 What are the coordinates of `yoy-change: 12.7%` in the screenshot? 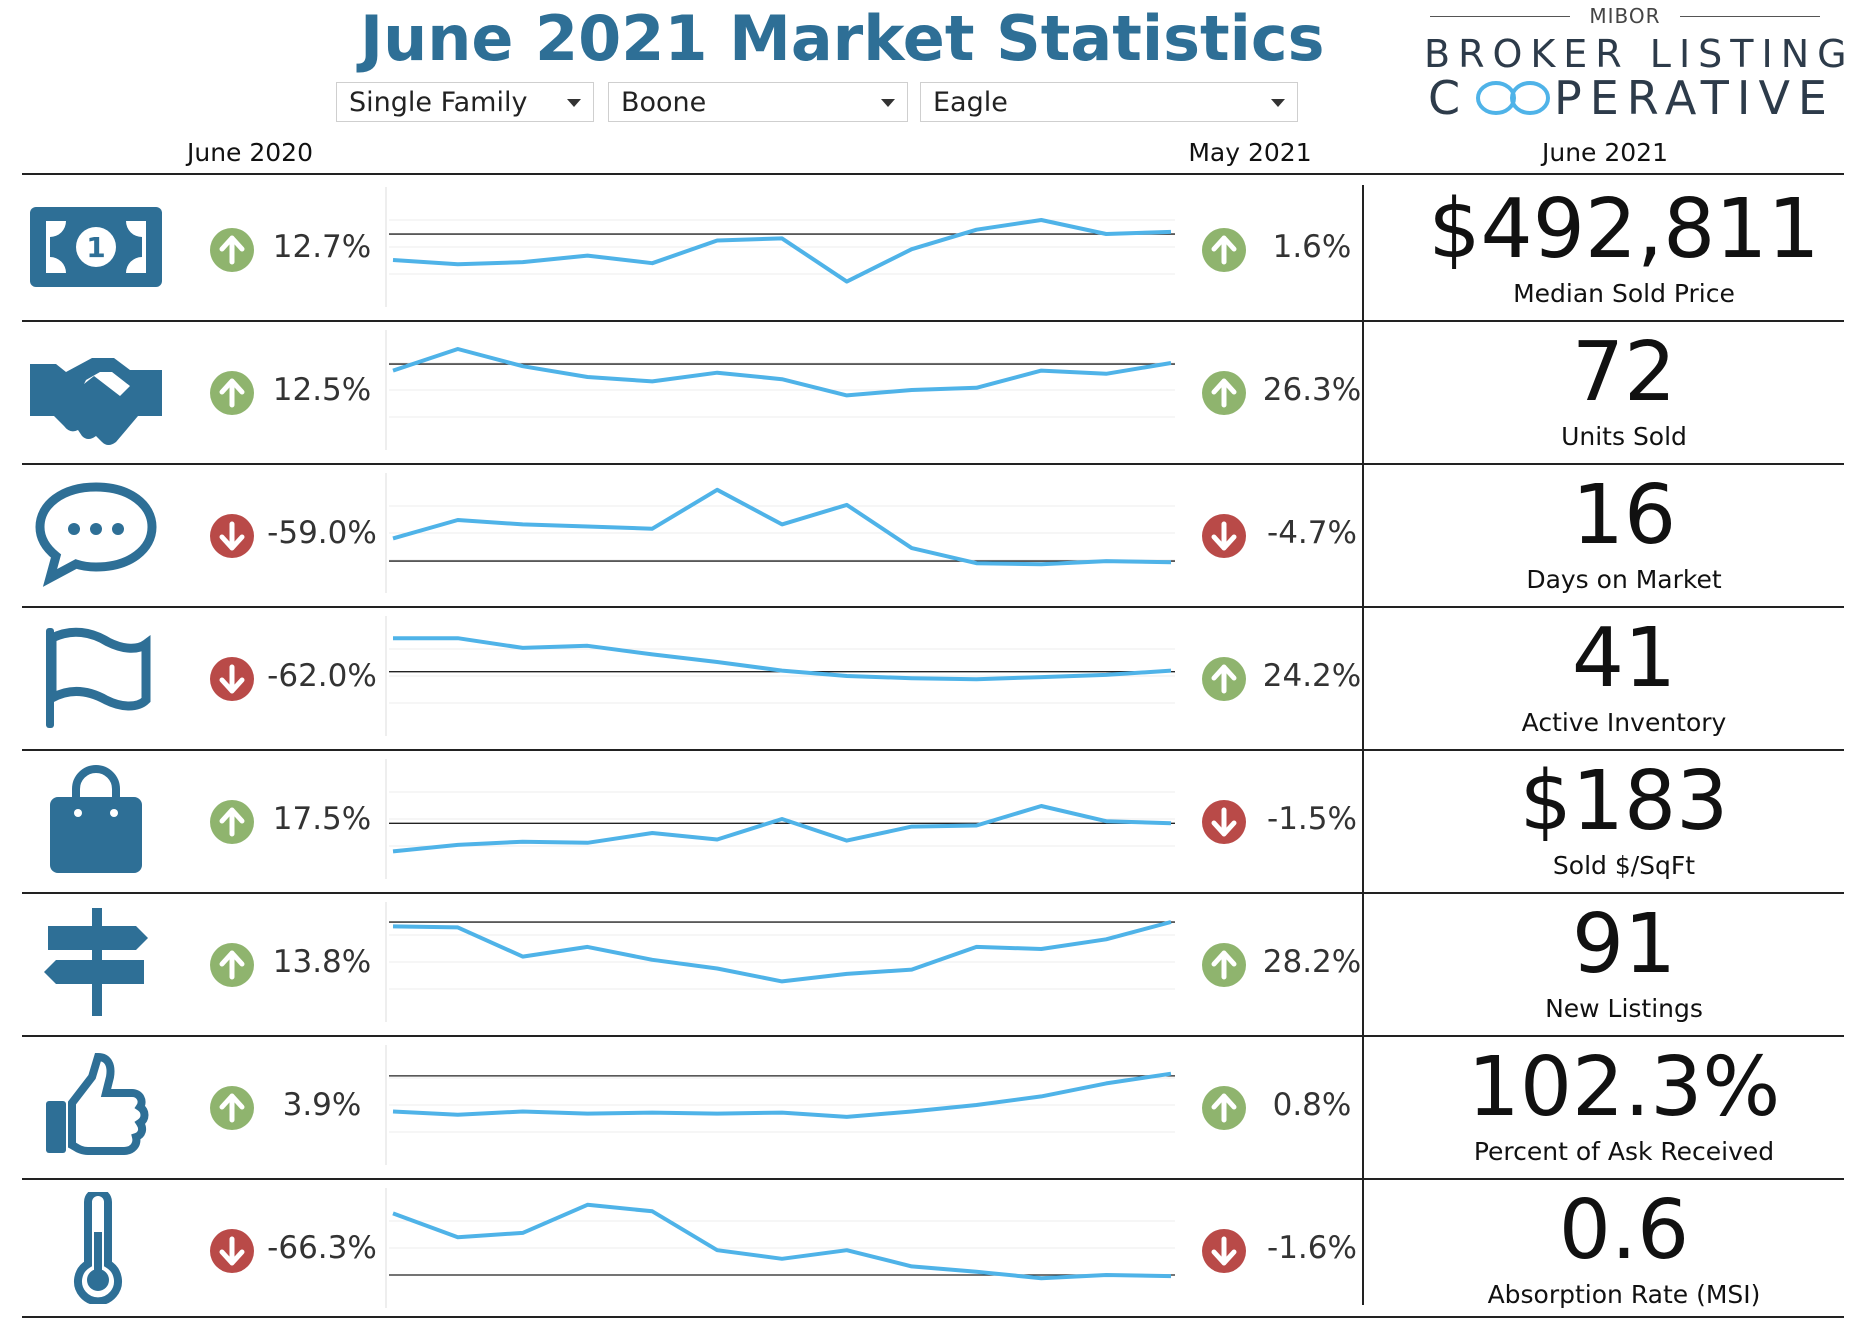 It's located at (322, 247).